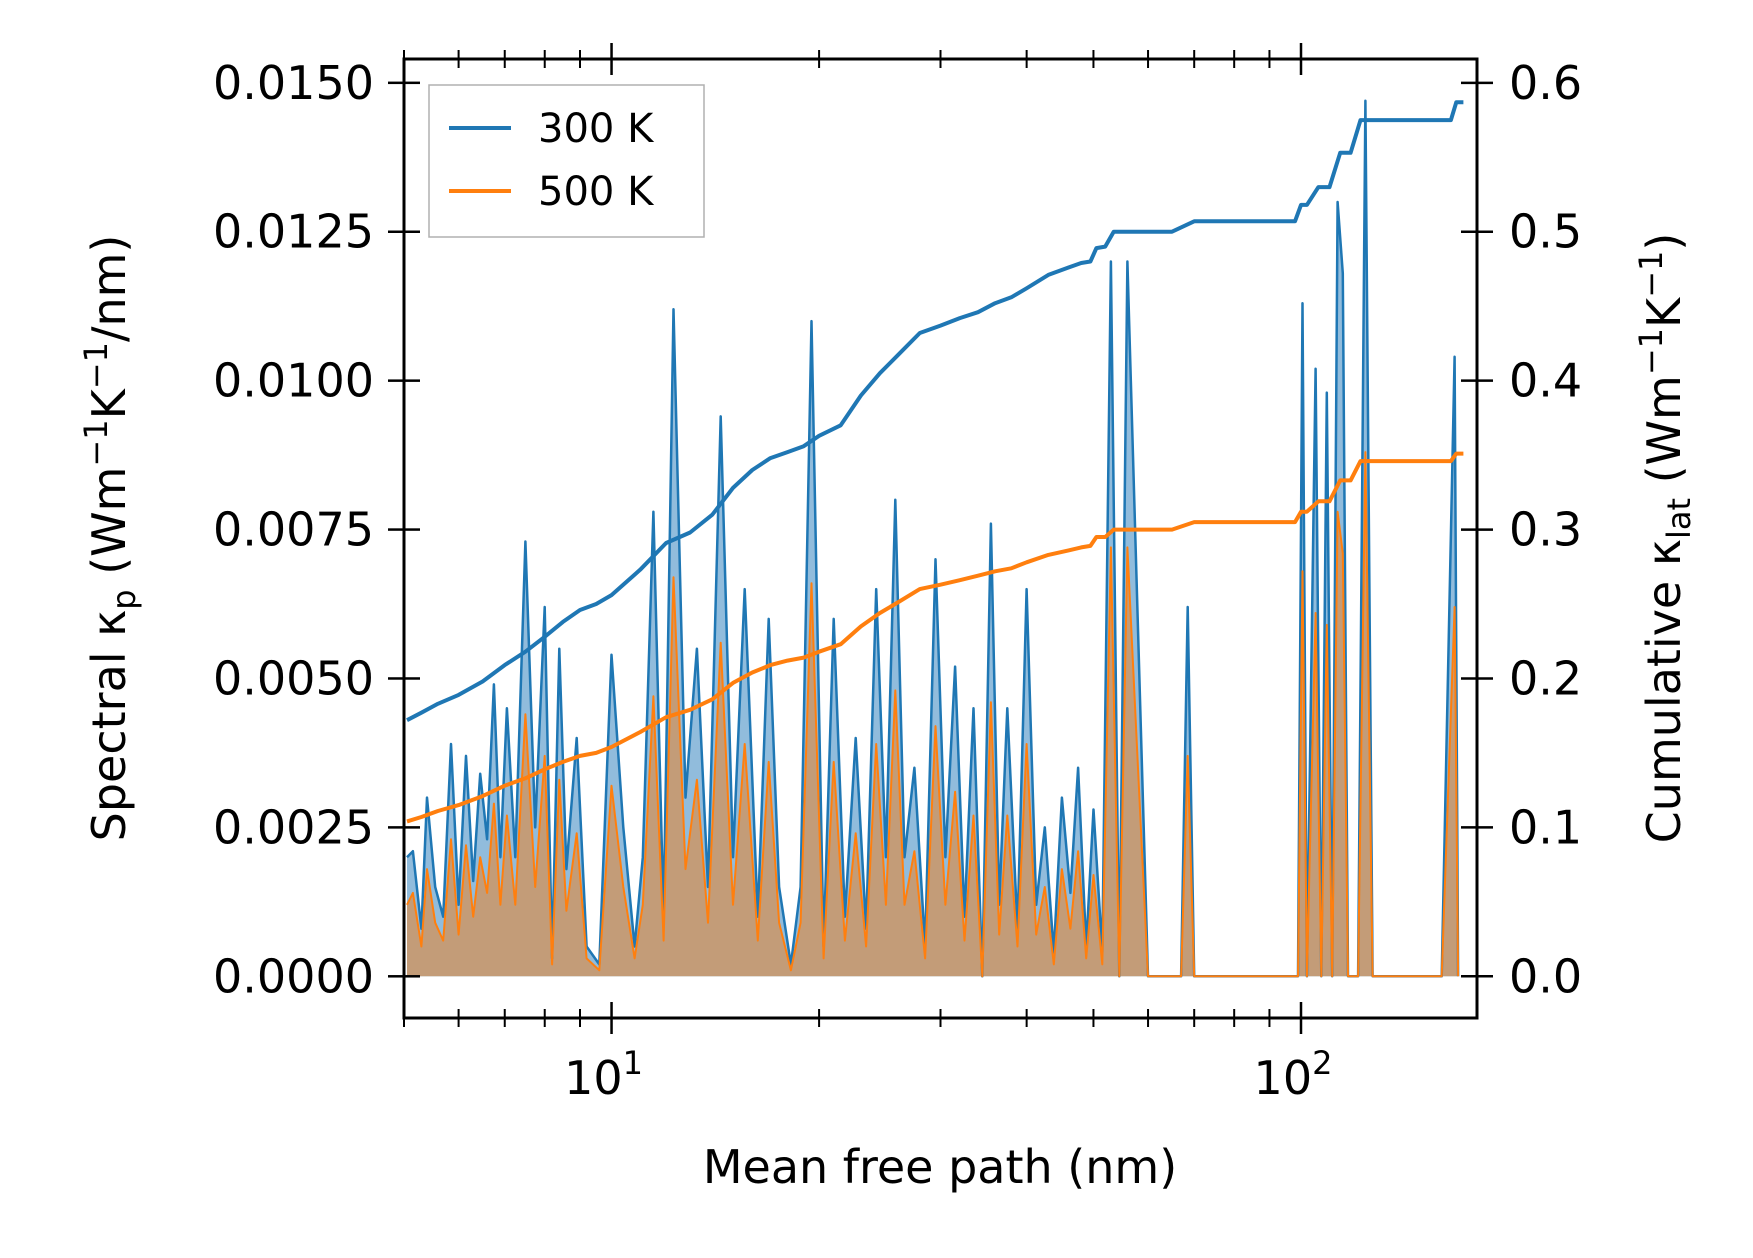 The width and height of the screenshot is (1753, 1258). Describe the element at coordinates (596, 192) in the screenshot. I see `legend-label-500k: 500 K` at that location.